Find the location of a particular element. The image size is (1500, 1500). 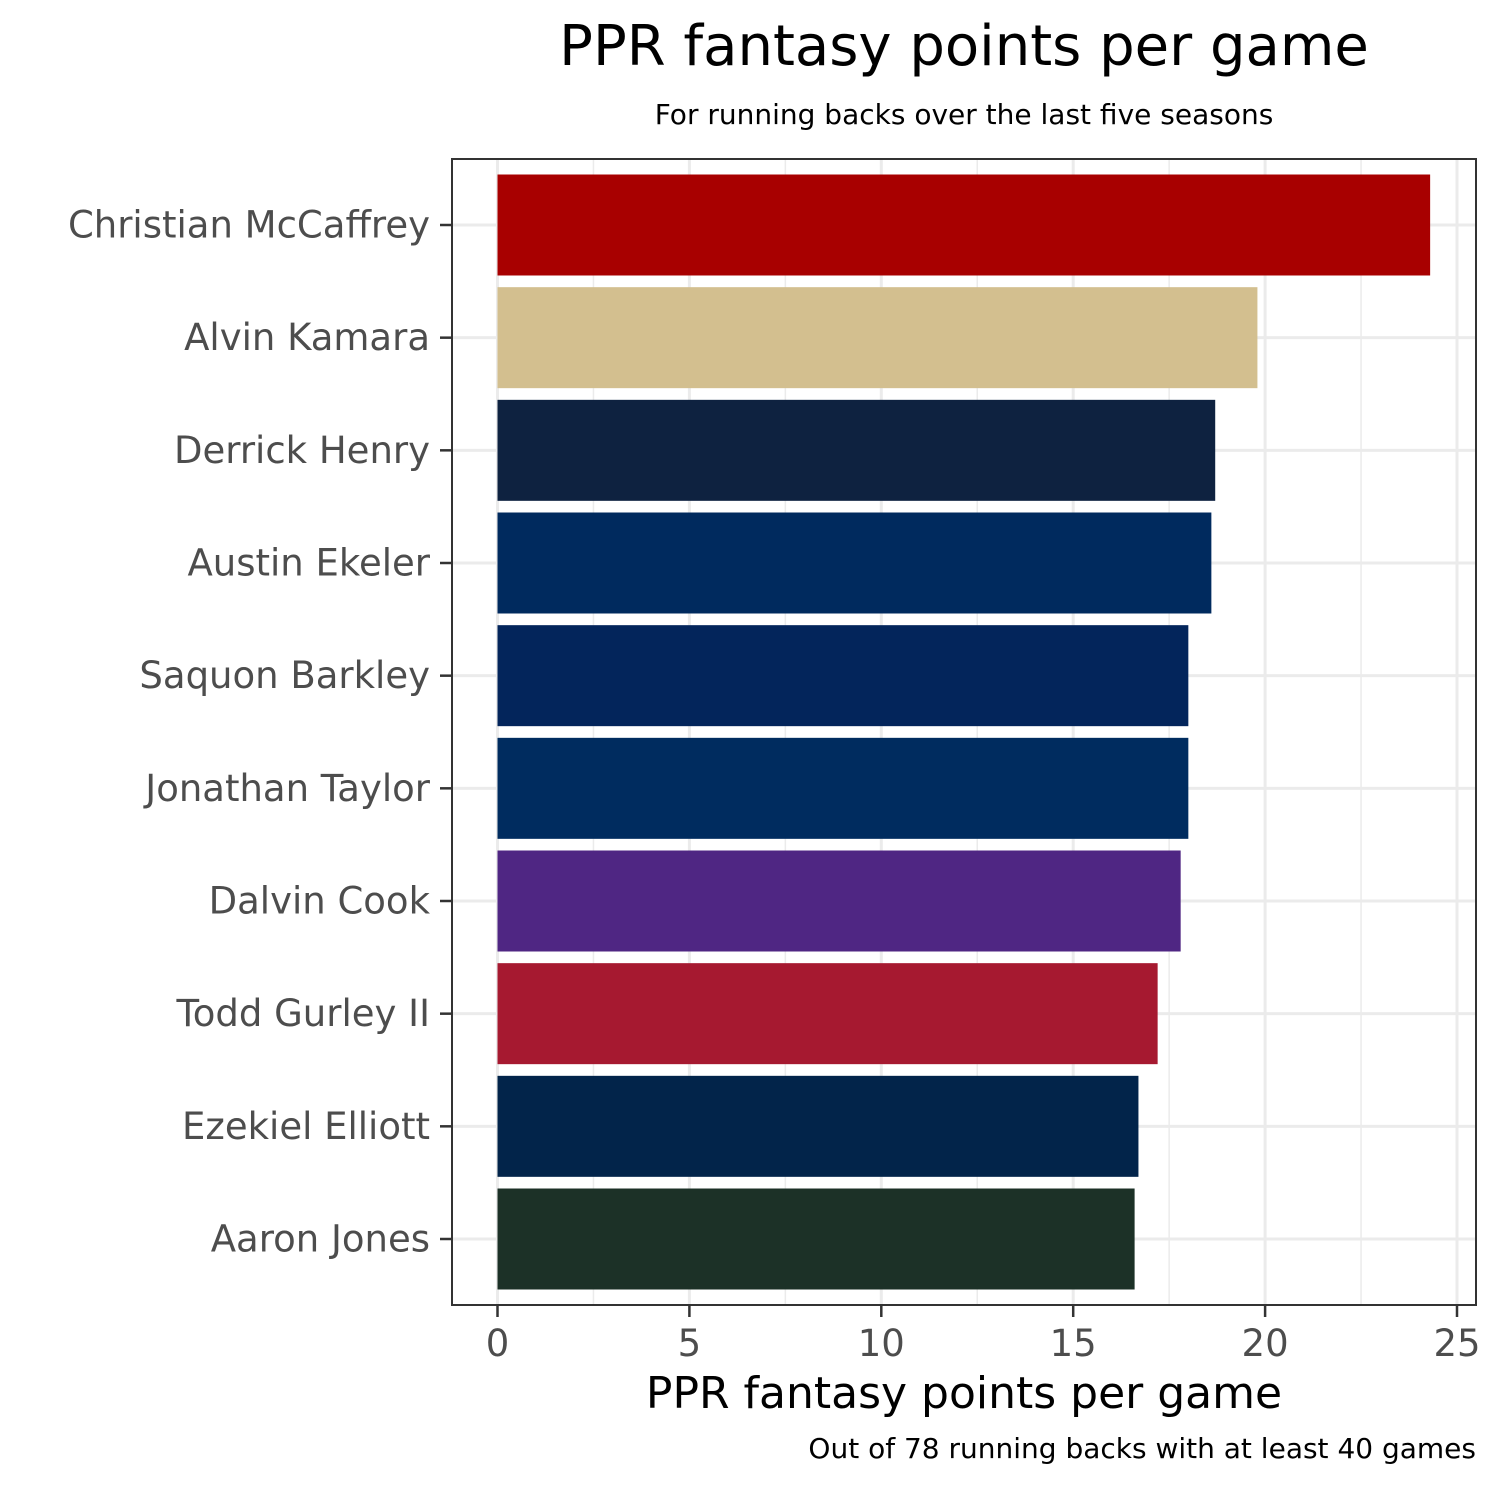

x-tick-label: 0 is located at coordinates (498, 1343).